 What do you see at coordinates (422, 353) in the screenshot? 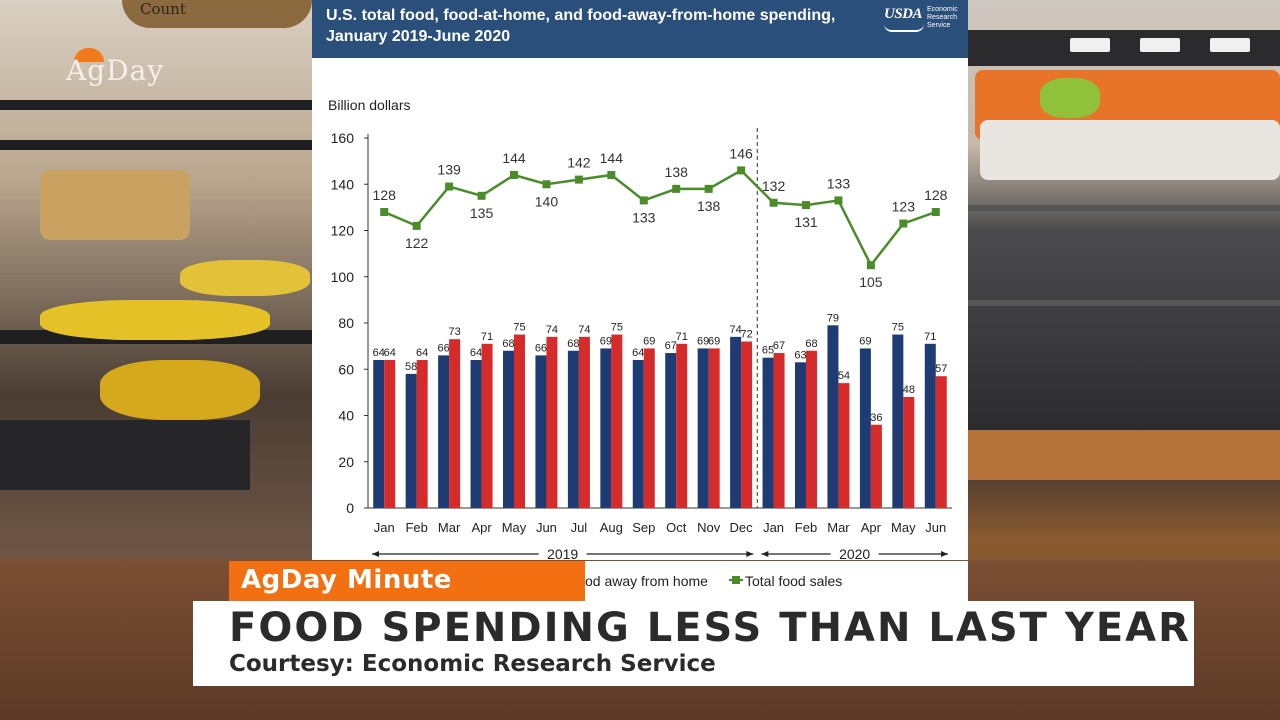
I see `data-label-food-away: 64` at bounding box center [422, 353].